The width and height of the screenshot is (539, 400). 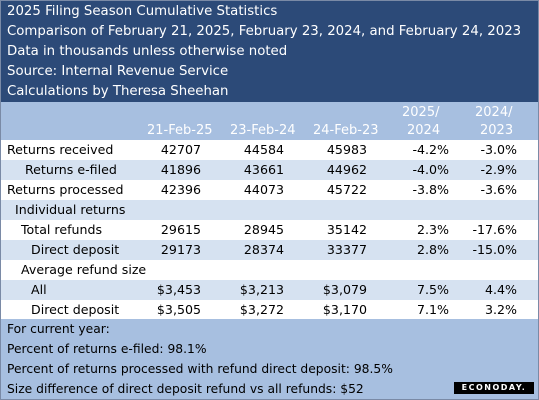 I want to click on table-row: Individual returns, so click(x=269, y=210).